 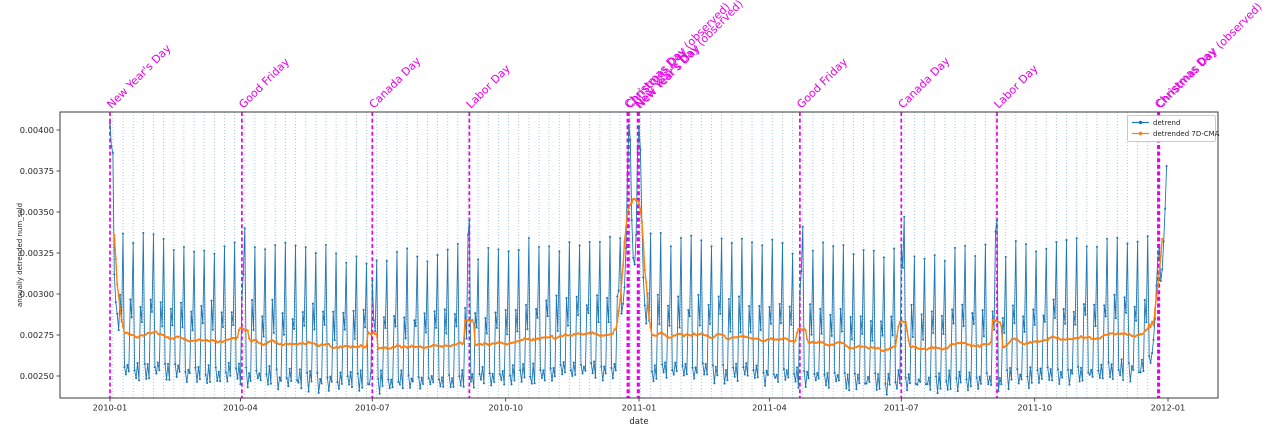 What do you see at coordinates (37, 294) in the screenshot?
I see `y-tick-label: 0.00300` at bounding box center [37, 294].